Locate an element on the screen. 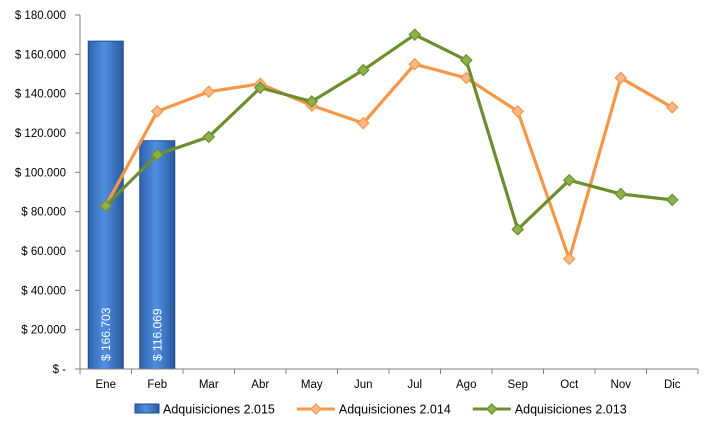 Image resolution: width=715 pixels, height=433 pixels. y-tick-label: $ 120.000 is located at coordinates (40, 134).